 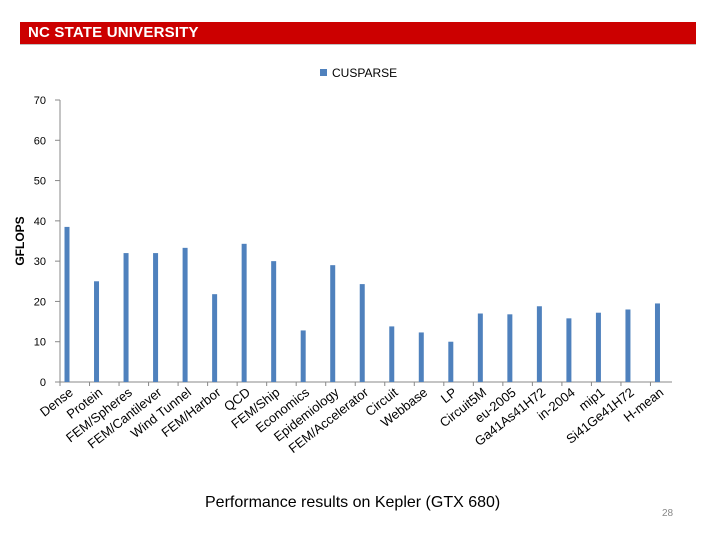 I want to click on bar-economics, so click(x=303, y=356).